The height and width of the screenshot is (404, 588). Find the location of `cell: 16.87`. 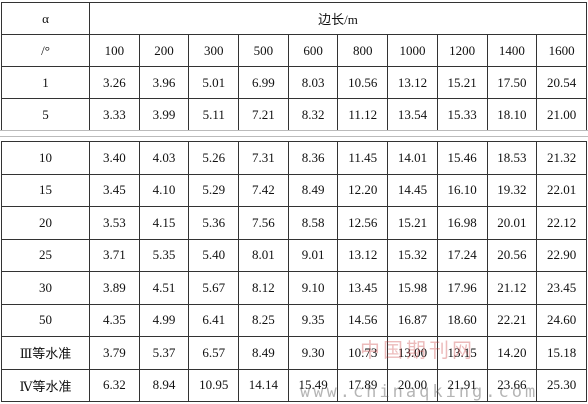

cell: 16.87 is located at coordinates (412, 320).